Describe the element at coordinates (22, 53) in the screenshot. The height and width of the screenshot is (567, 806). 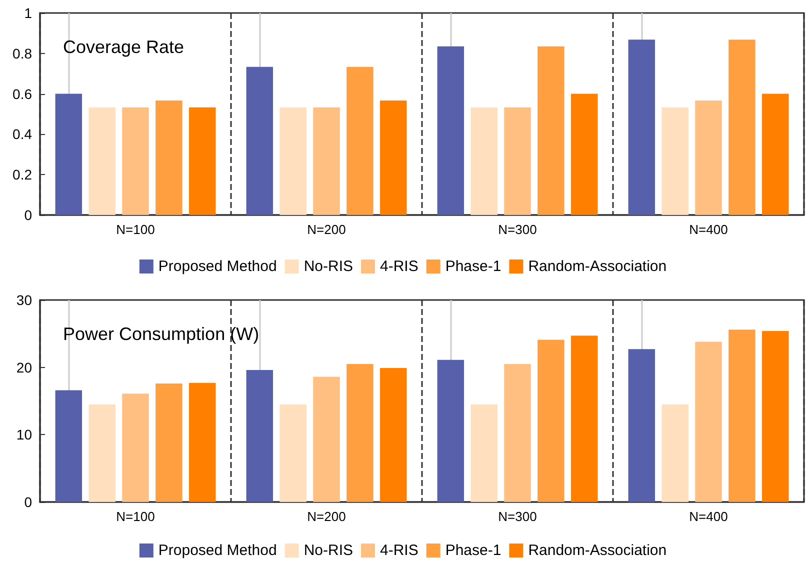
I see `y-tick-label: 0.8` at that location.